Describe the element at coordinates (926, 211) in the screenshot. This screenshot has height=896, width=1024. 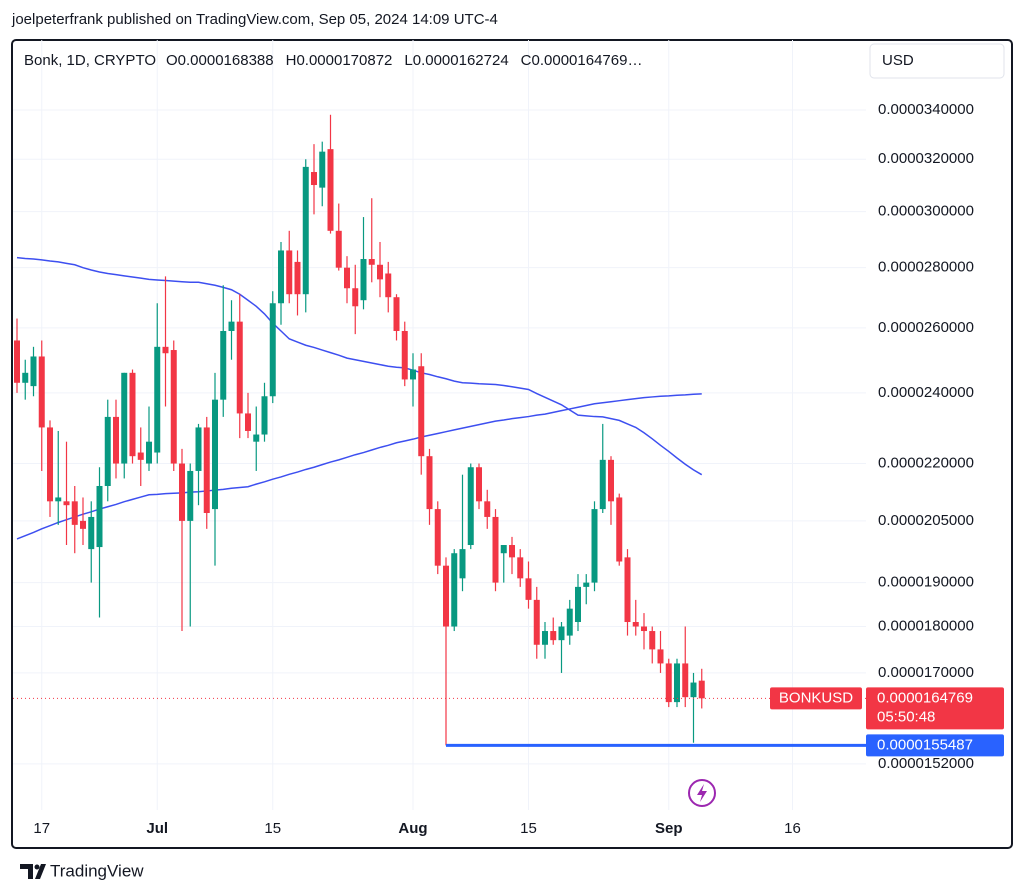
I see `y-tick-label: 0.0000300000` at that location.